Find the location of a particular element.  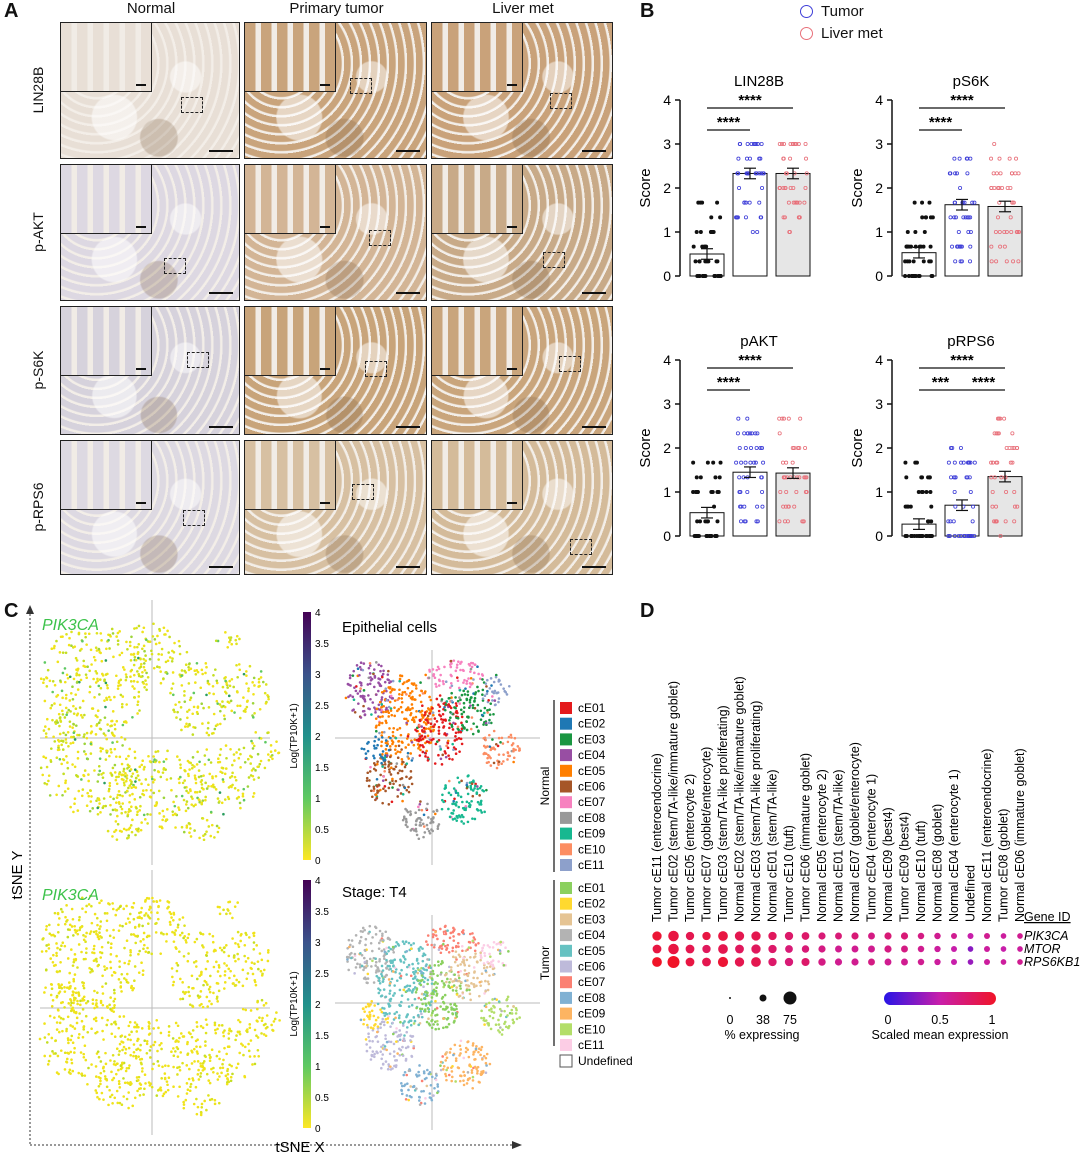

tumor-circle-icon is located at coordinates (806, 11).